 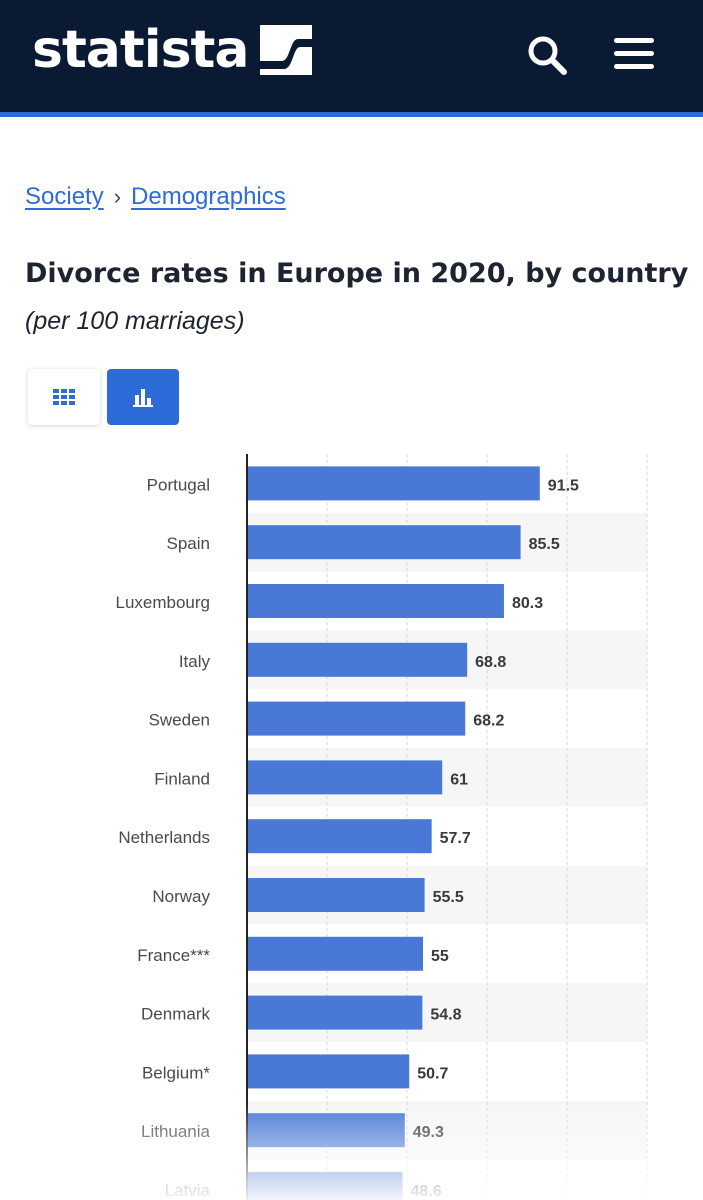 What do you see at coordinates (195, 661) in the screenshot?
I see `category-label: Italy` at bounding box center [195, 661].